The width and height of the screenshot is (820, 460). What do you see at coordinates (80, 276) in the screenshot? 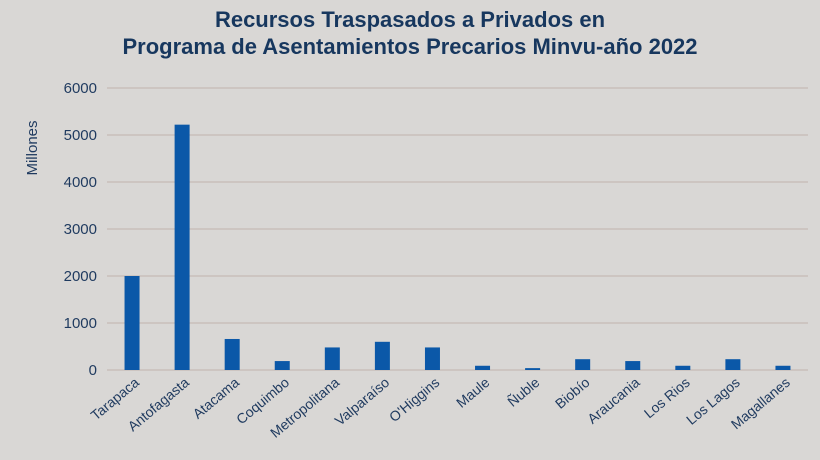
I see `y-tick-label: 2000` at bounding box center [80, 276].